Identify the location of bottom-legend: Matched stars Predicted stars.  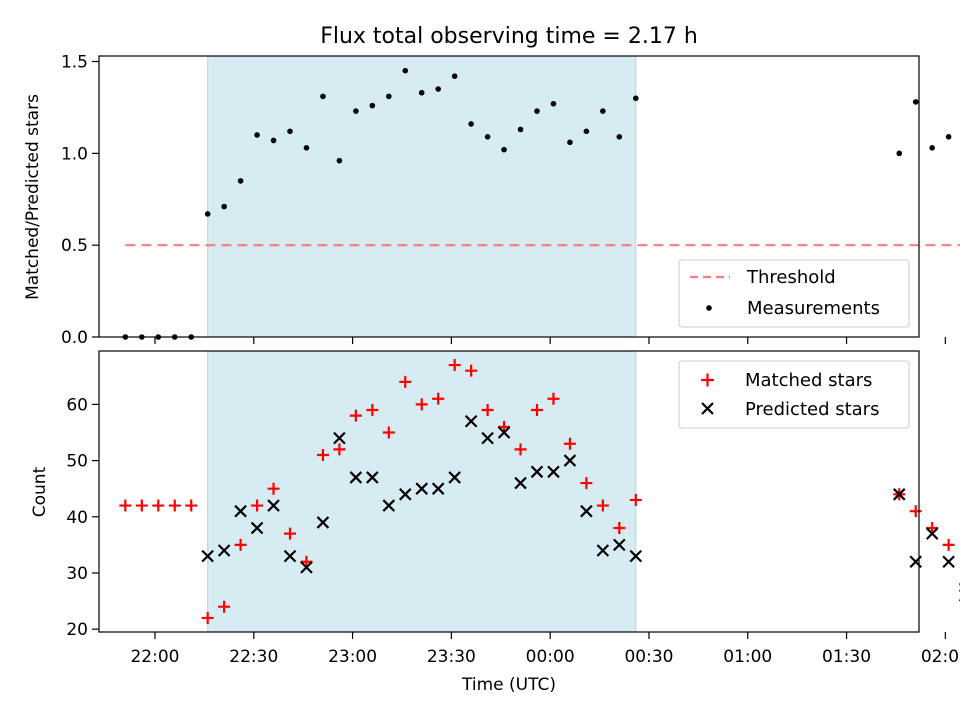
(794, 394).